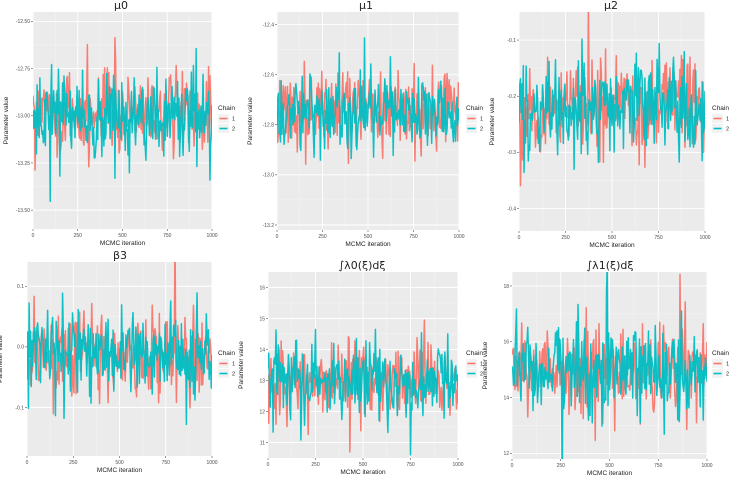  I want to click on y-tick-label: -13.2, so click(269, 226).